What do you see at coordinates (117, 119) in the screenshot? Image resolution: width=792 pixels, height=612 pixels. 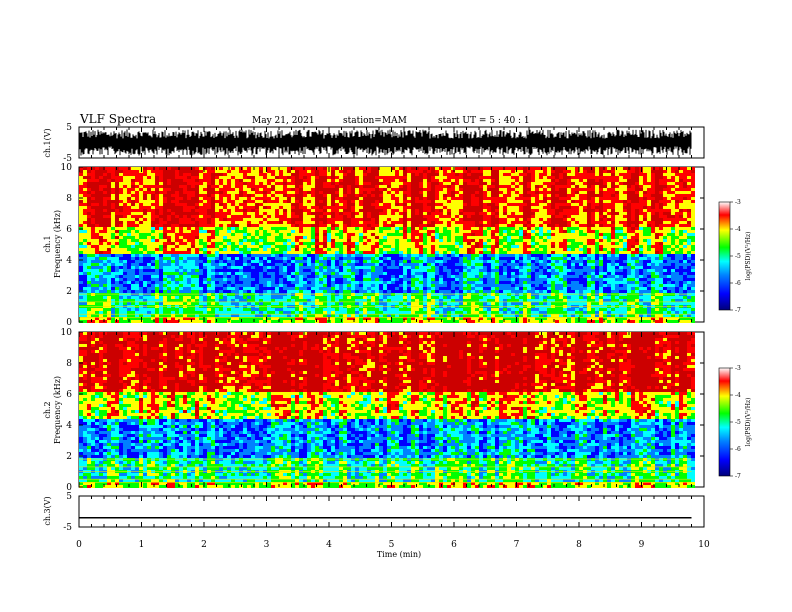 I see `figure-title: VLF Spectra` at bounding box center [117, 119].